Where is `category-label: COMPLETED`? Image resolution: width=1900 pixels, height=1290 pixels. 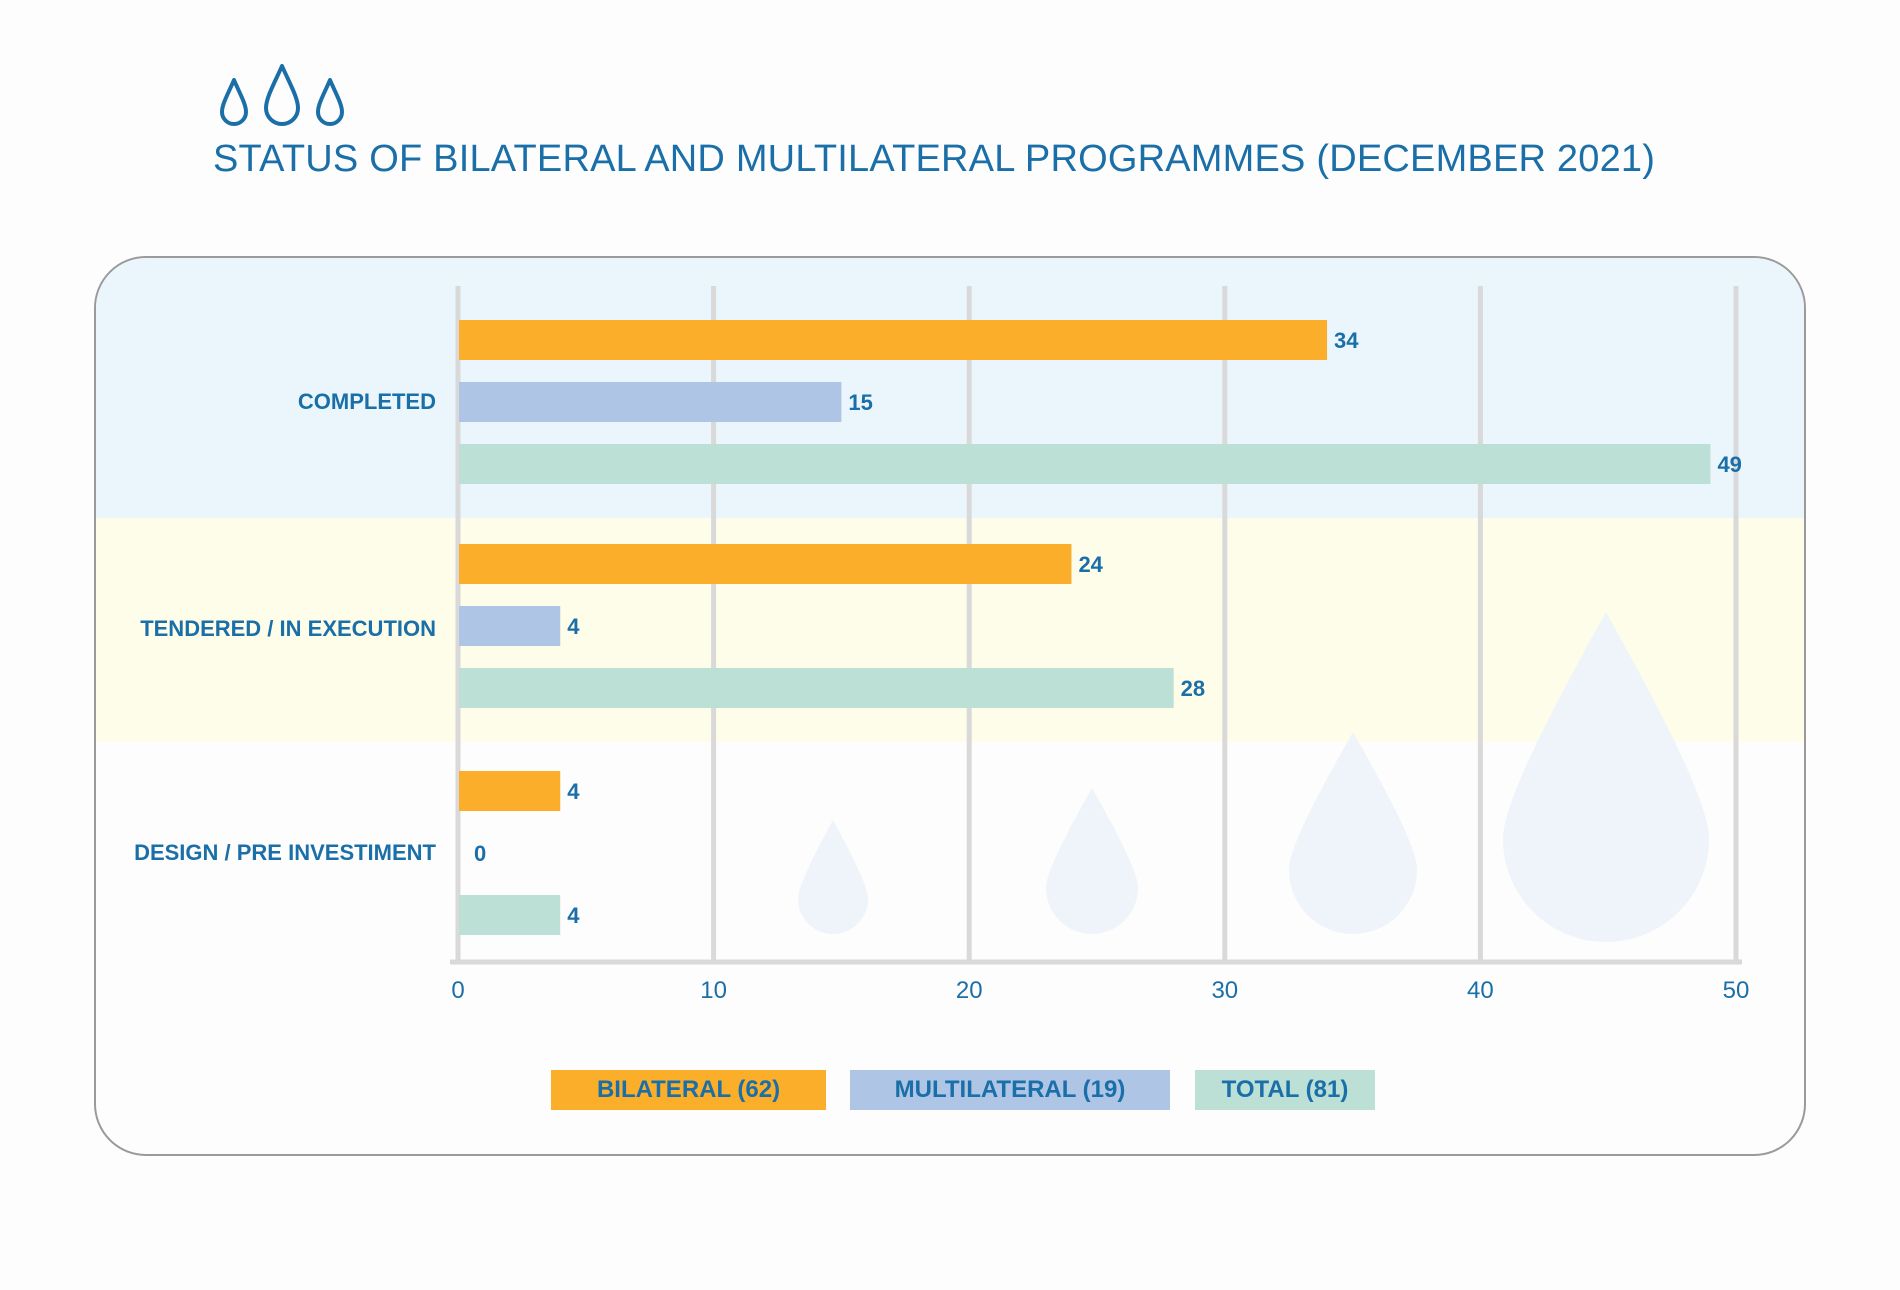 category-label: COMPLETED is located at coordinates (367, 401).